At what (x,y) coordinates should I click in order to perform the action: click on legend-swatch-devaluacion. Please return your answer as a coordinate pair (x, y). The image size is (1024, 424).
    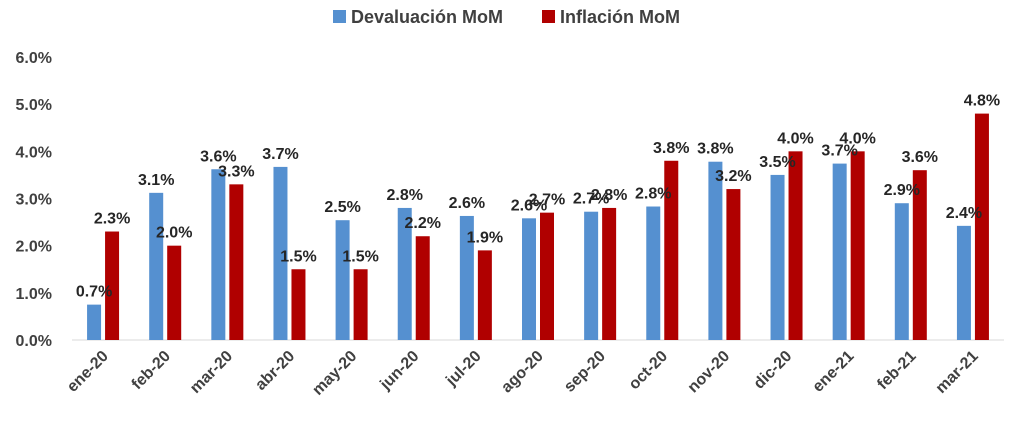
    Looking at the image, I should click on (339, 16).